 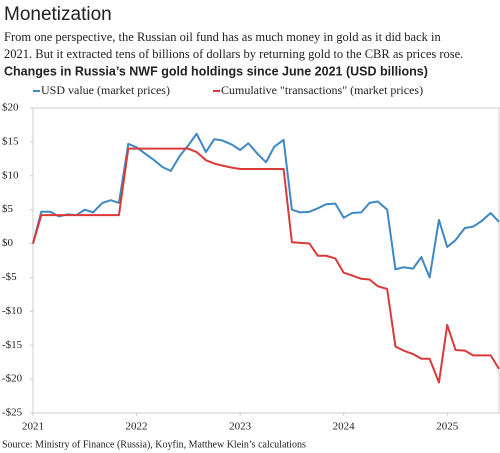 I want to click on title: Monetization, so click(x=58, y=14).